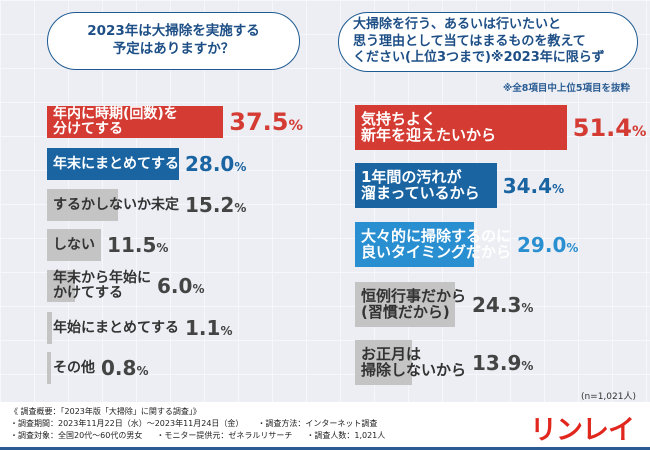 The height and width of the screenshot is (450, 650). What do you see at coordinates (497, 304) in the screenshot?
I see `value-number: 24.3` at bounding box center [497, 304].